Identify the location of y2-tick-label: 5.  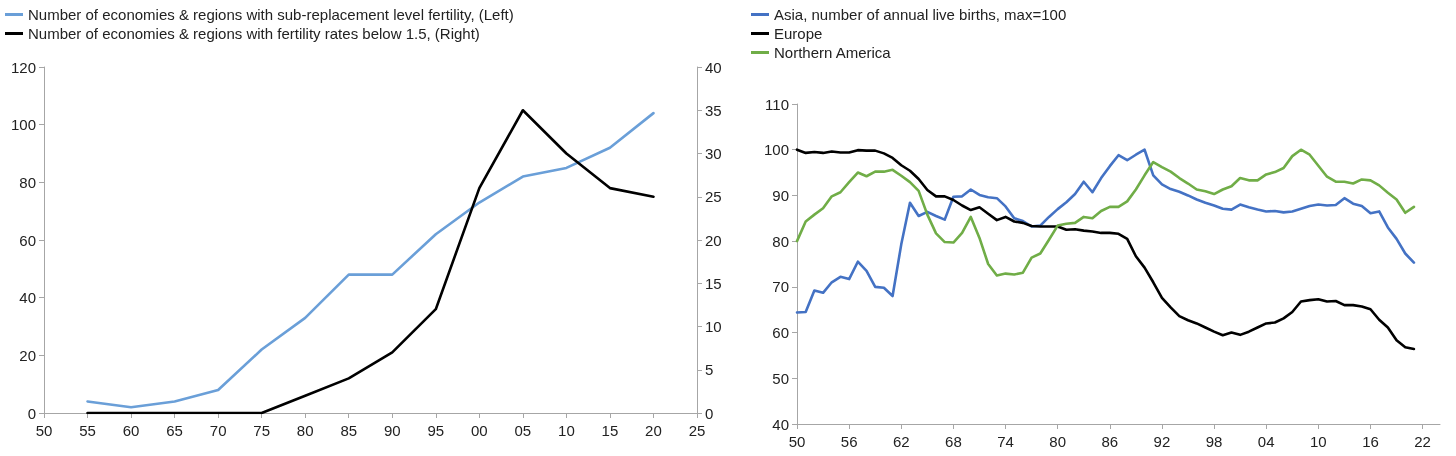
(709, 370).